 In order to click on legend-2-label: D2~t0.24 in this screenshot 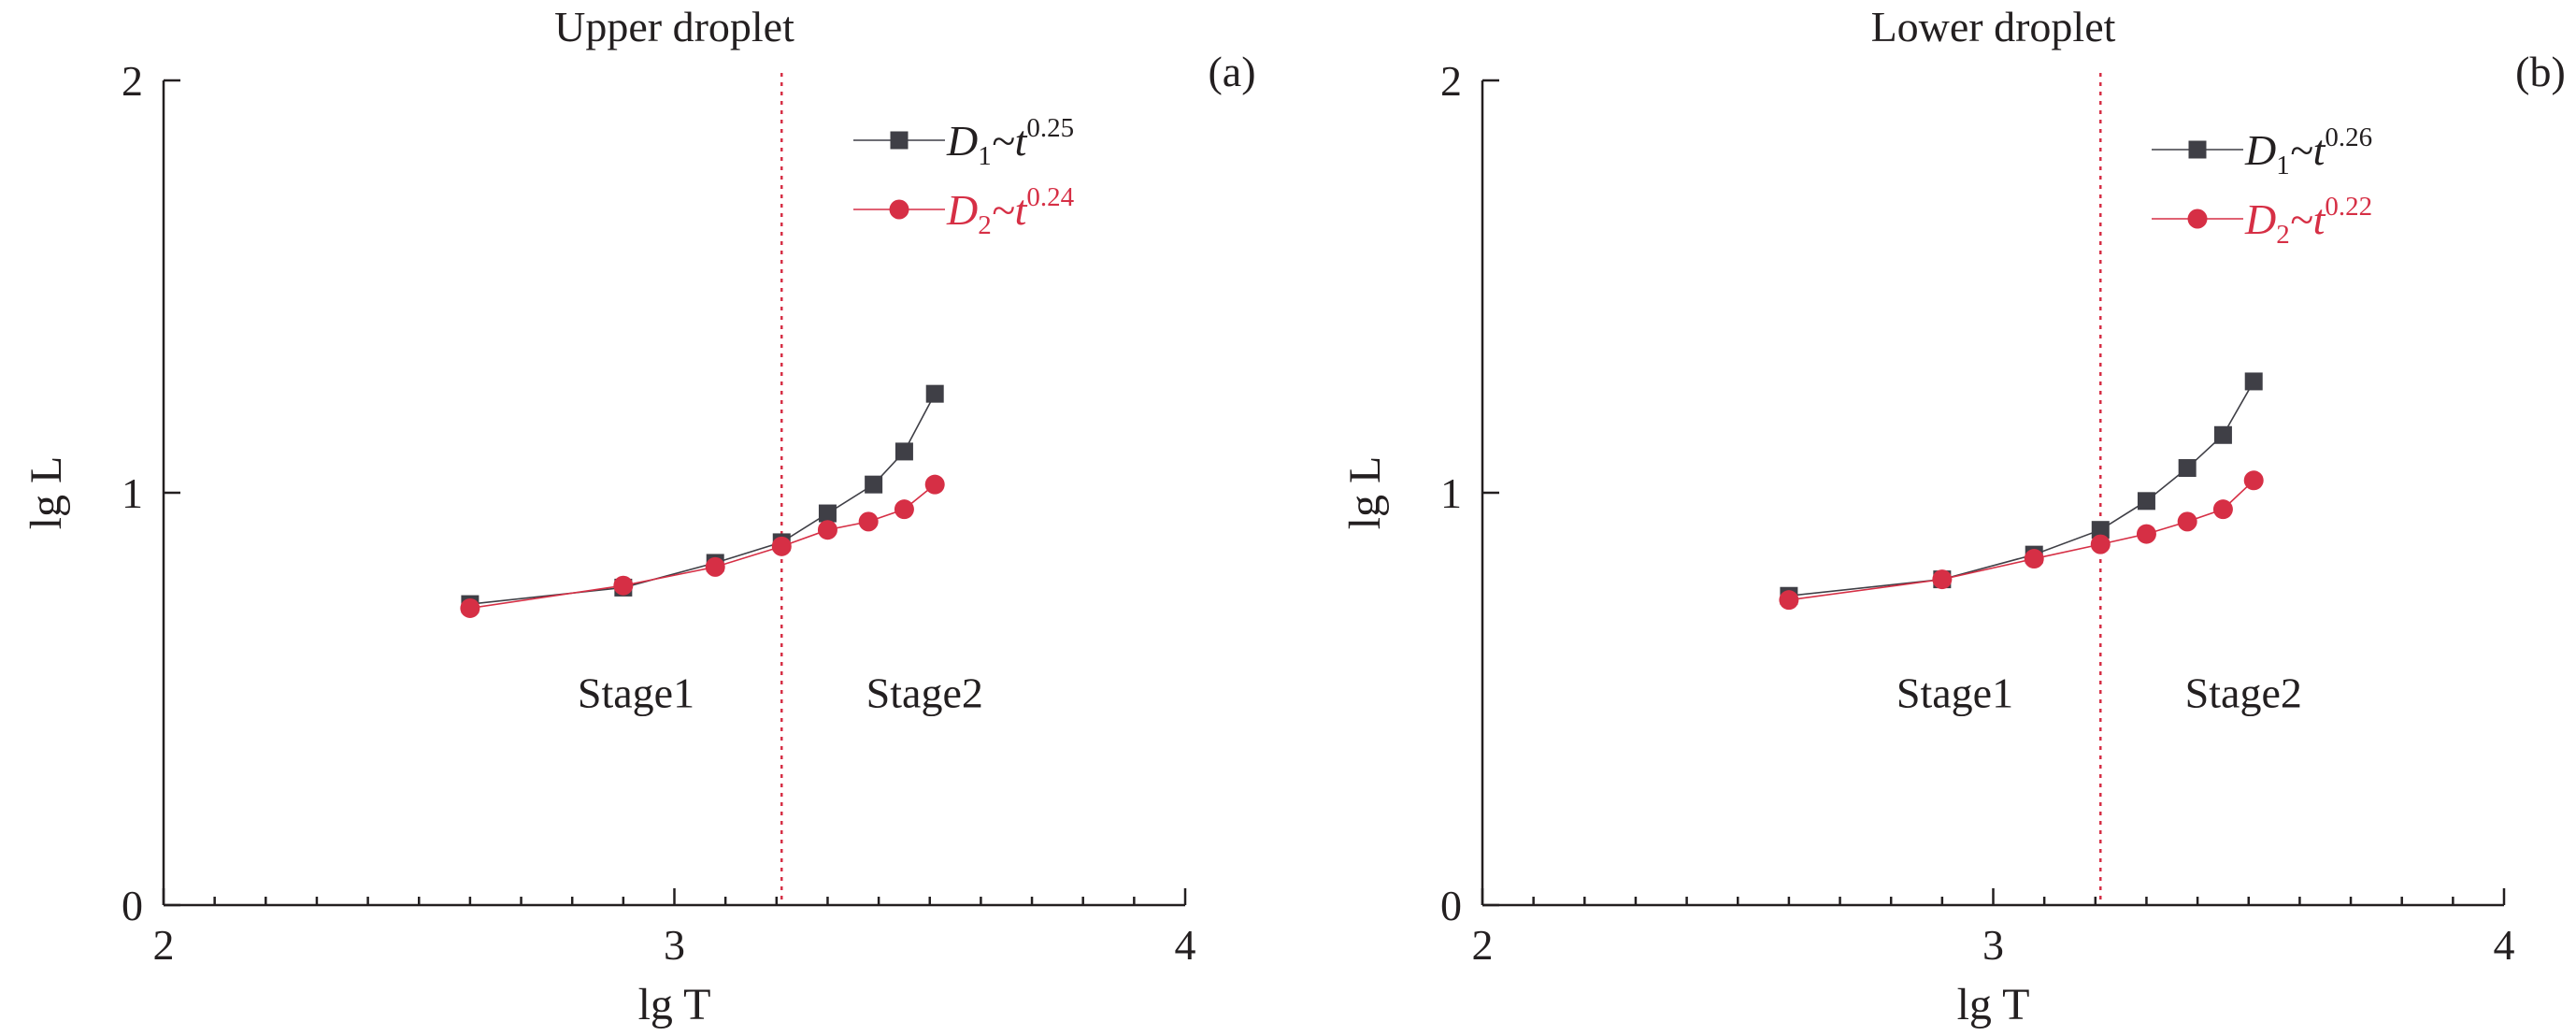, I will do `click(1010, 211)`.